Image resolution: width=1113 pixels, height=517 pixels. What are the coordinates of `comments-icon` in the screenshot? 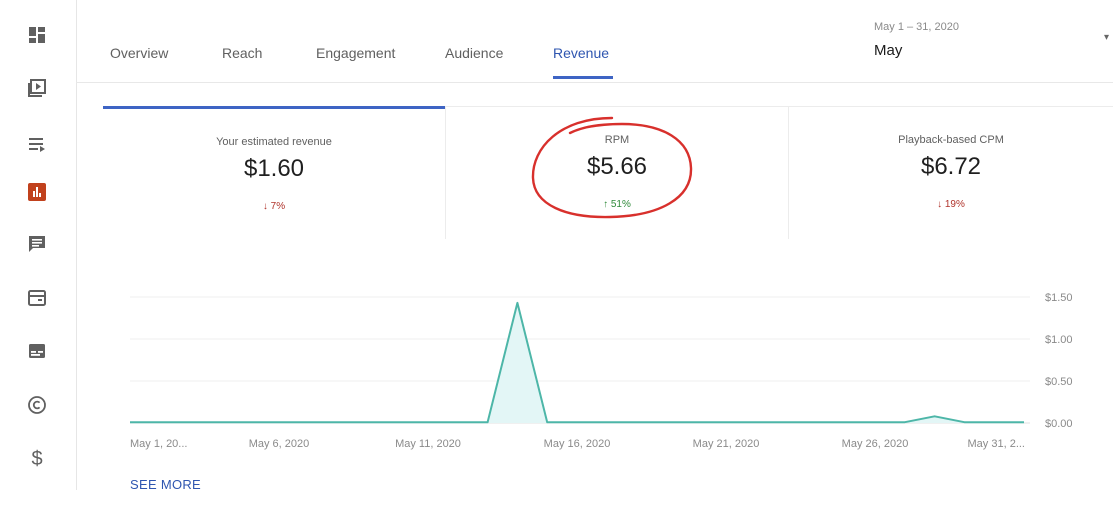 It's located at (37, 244).